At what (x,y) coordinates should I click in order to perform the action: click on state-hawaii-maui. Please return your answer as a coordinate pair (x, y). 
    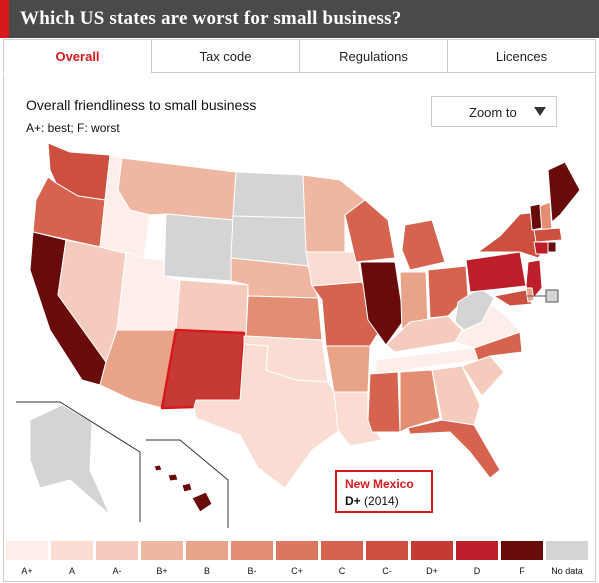
    Looking at the image, I should click on (187, 487).